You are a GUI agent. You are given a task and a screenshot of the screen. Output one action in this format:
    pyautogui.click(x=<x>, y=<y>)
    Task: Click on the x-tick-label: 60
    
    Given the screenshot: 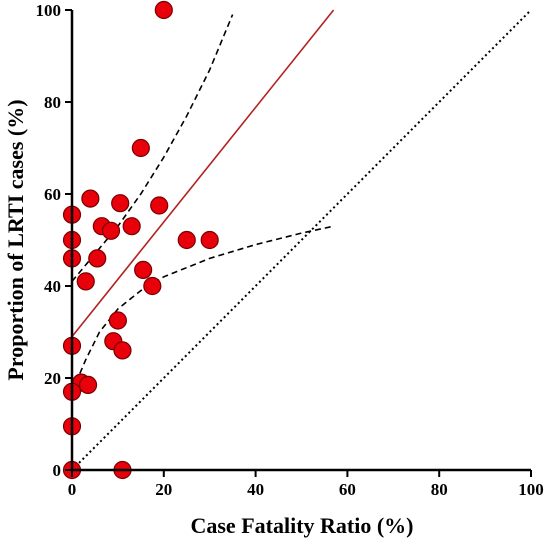 What is the action you would take?
    pyautogui.click(x=347, y=489)
    